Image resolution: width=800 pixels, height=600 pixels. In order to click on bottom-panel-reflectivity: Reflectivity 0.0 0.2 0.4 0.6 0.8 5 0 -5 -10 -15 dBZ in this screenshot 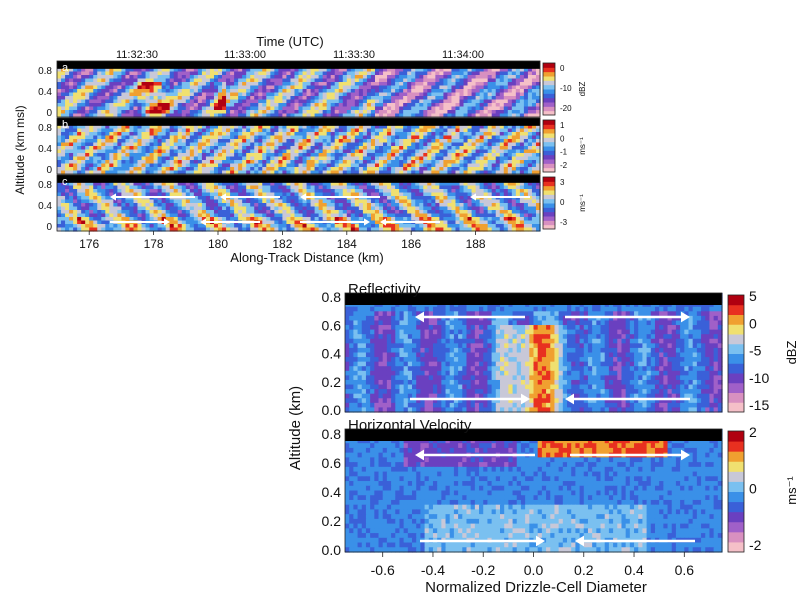, I will do `click(560, 349)`.